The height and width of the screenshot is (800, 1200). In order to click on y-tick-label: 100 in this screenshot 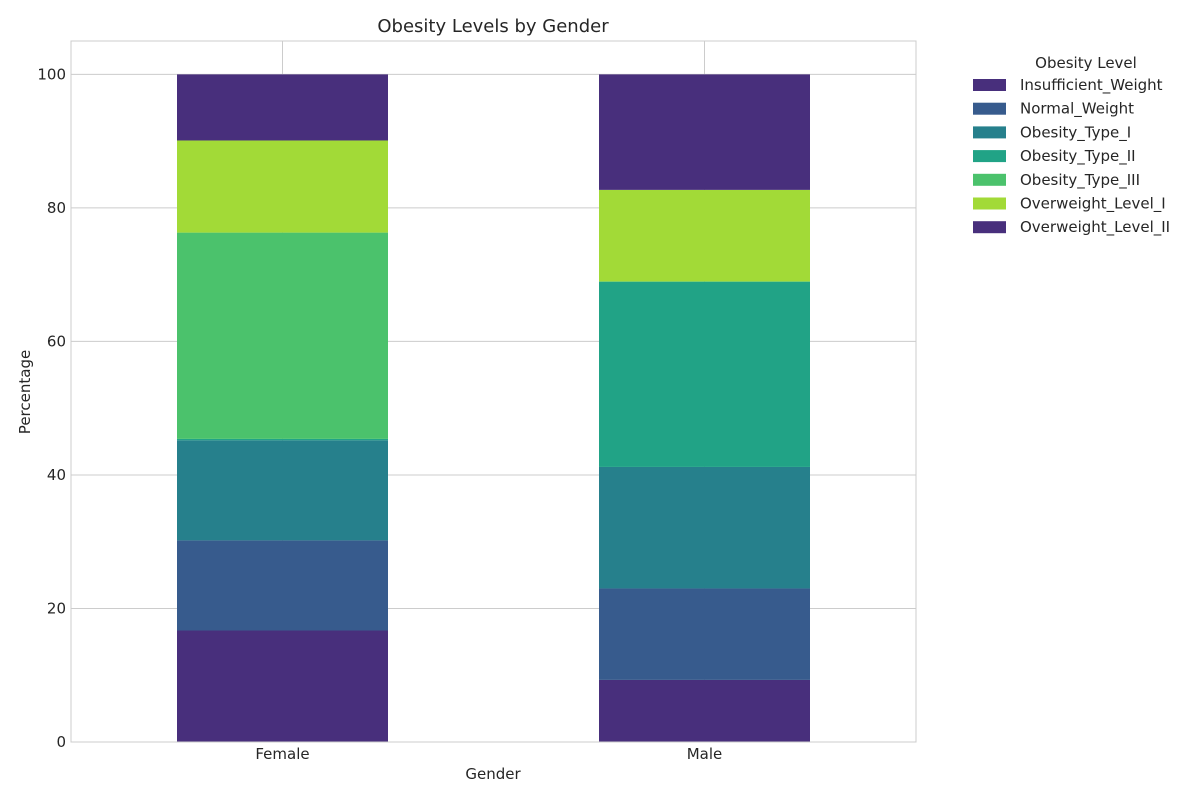, I will do `click(51, 74)`.